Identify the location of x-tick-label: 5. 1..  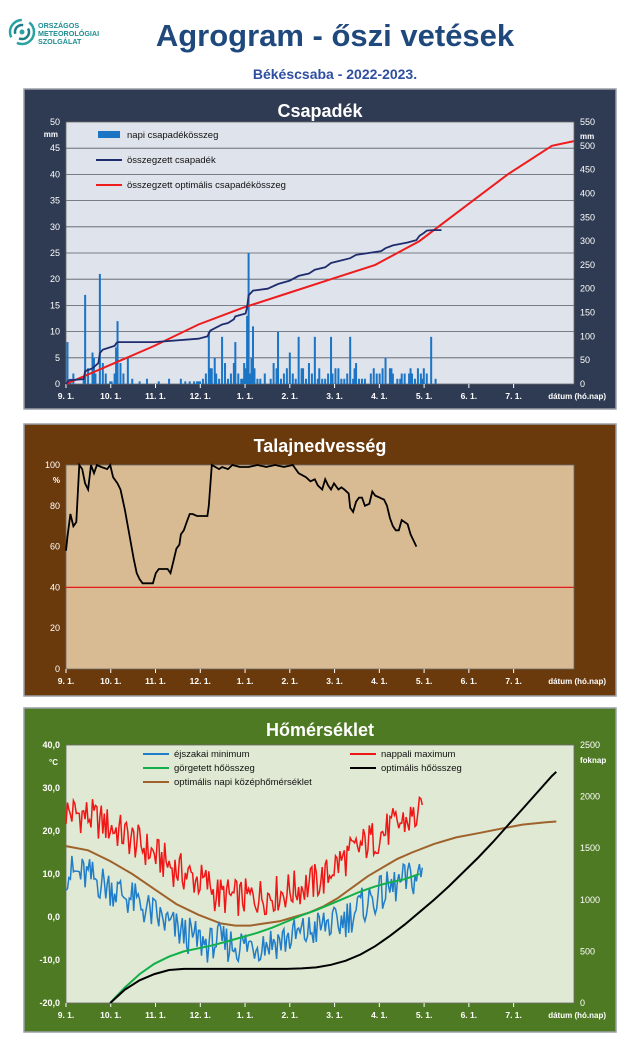
(424, 681).